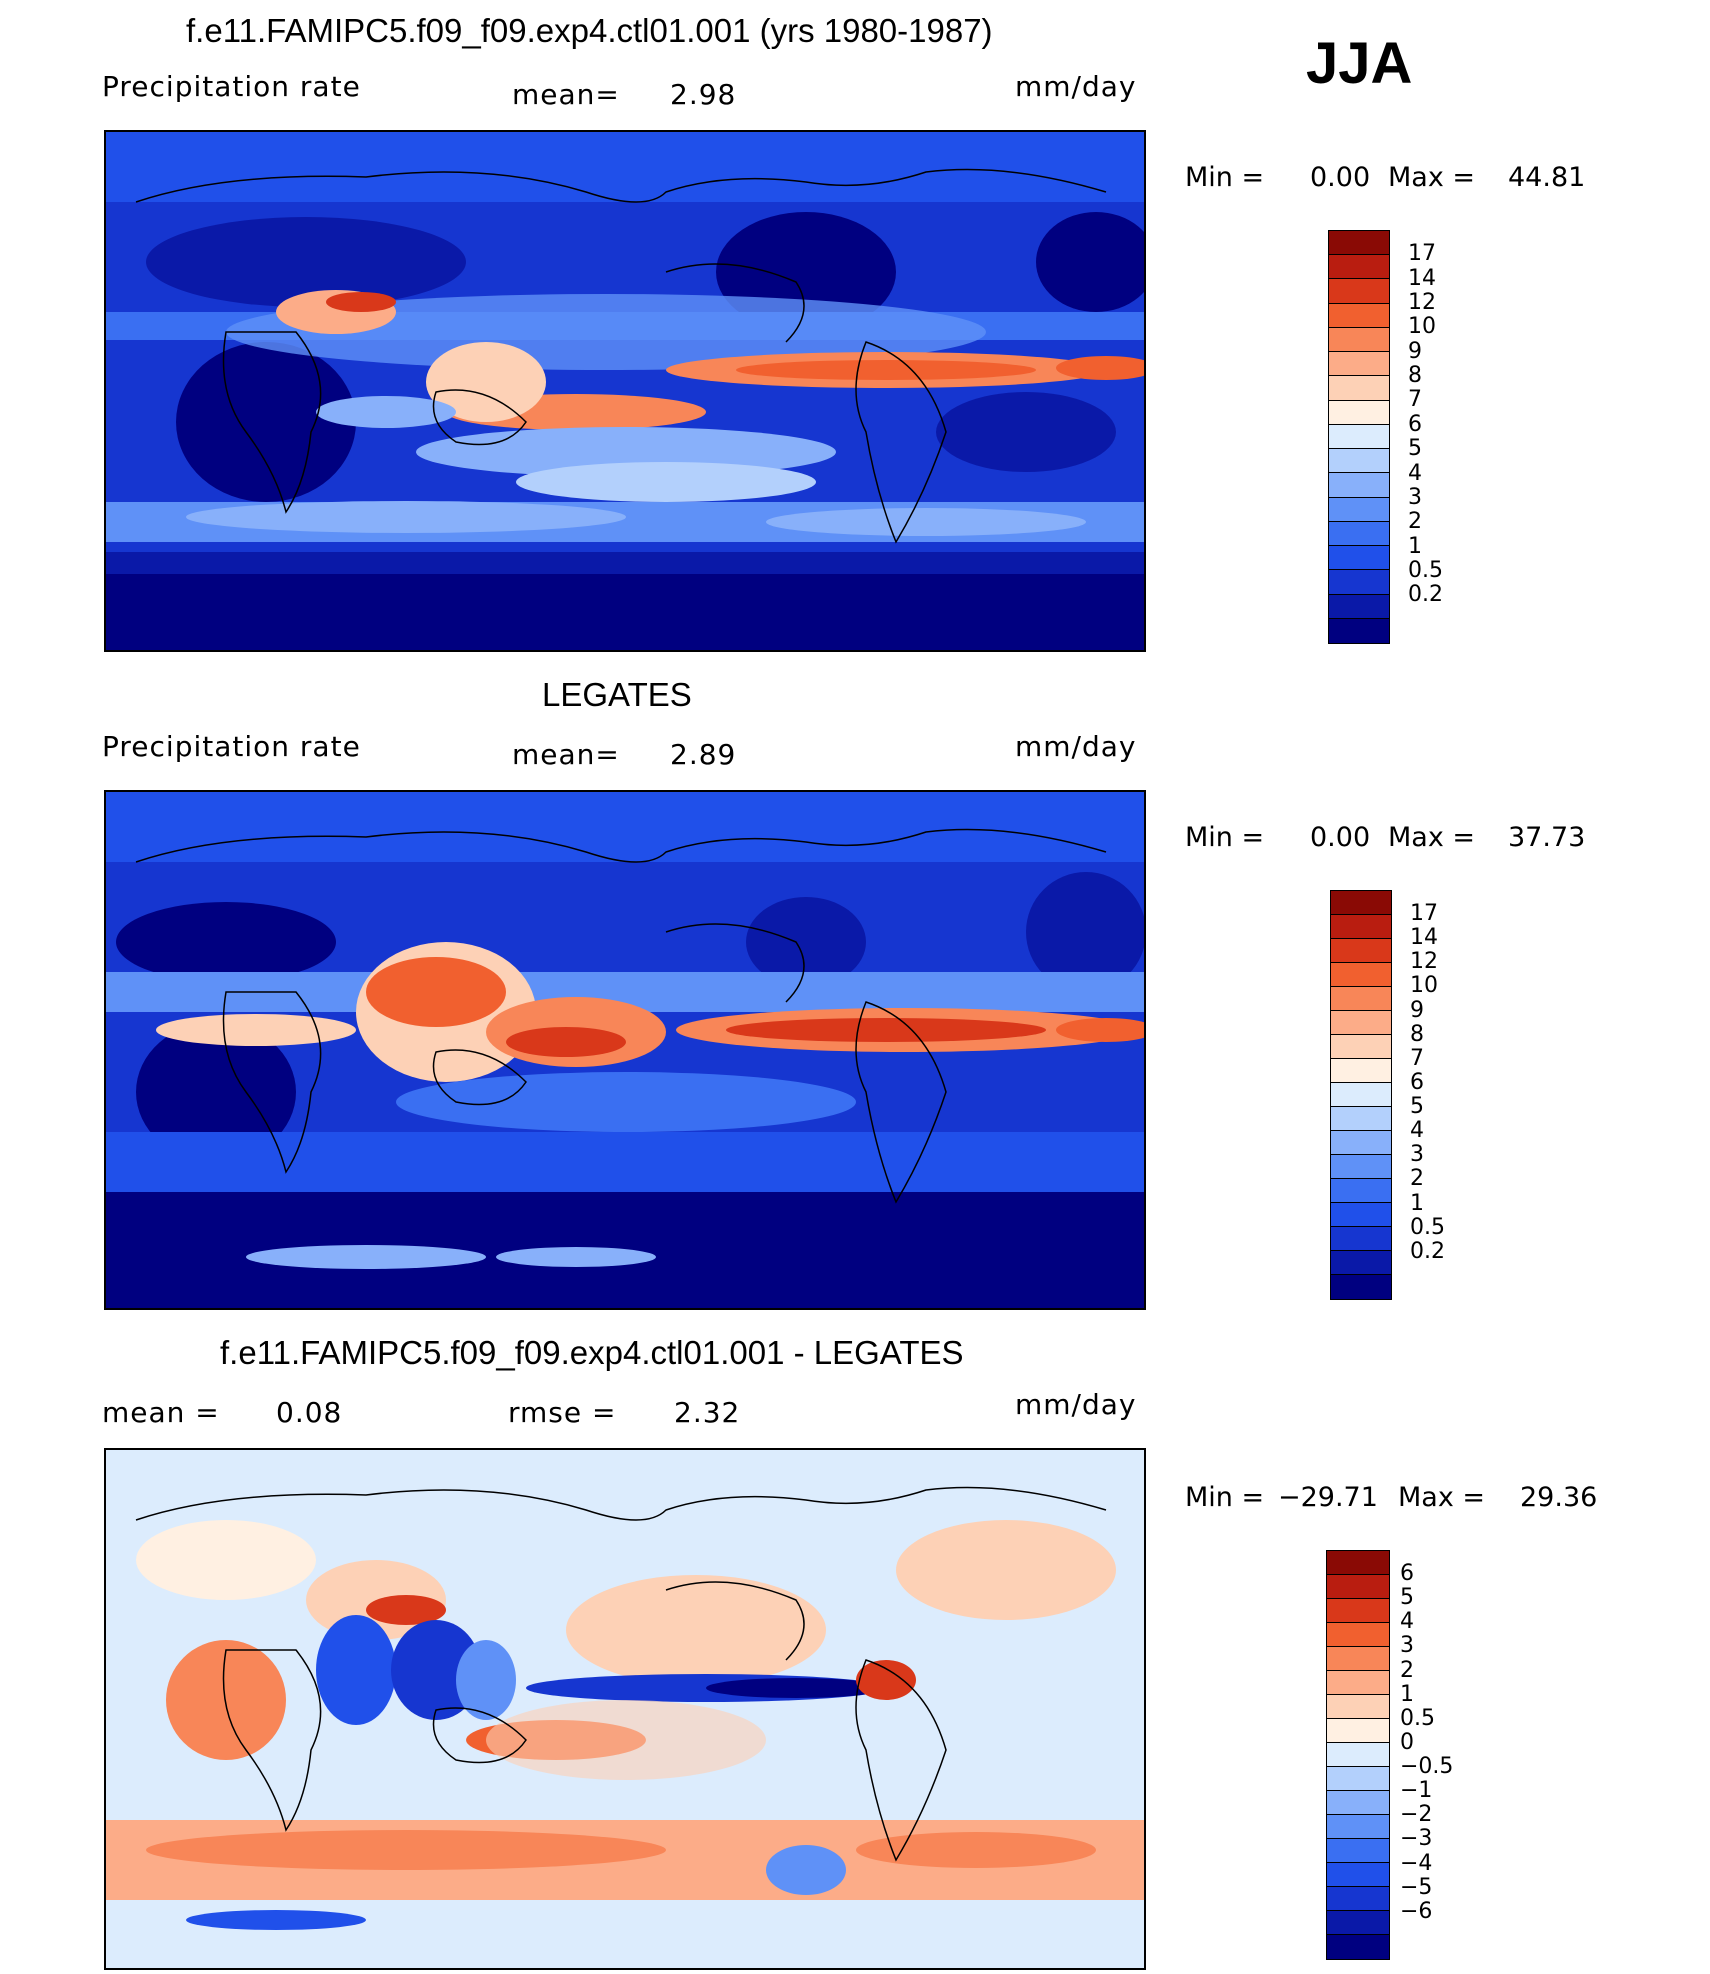 This screenshot has width=1710, height=1974. I want to click on colorbar-tick-label: 0, so click(1407, 1742).